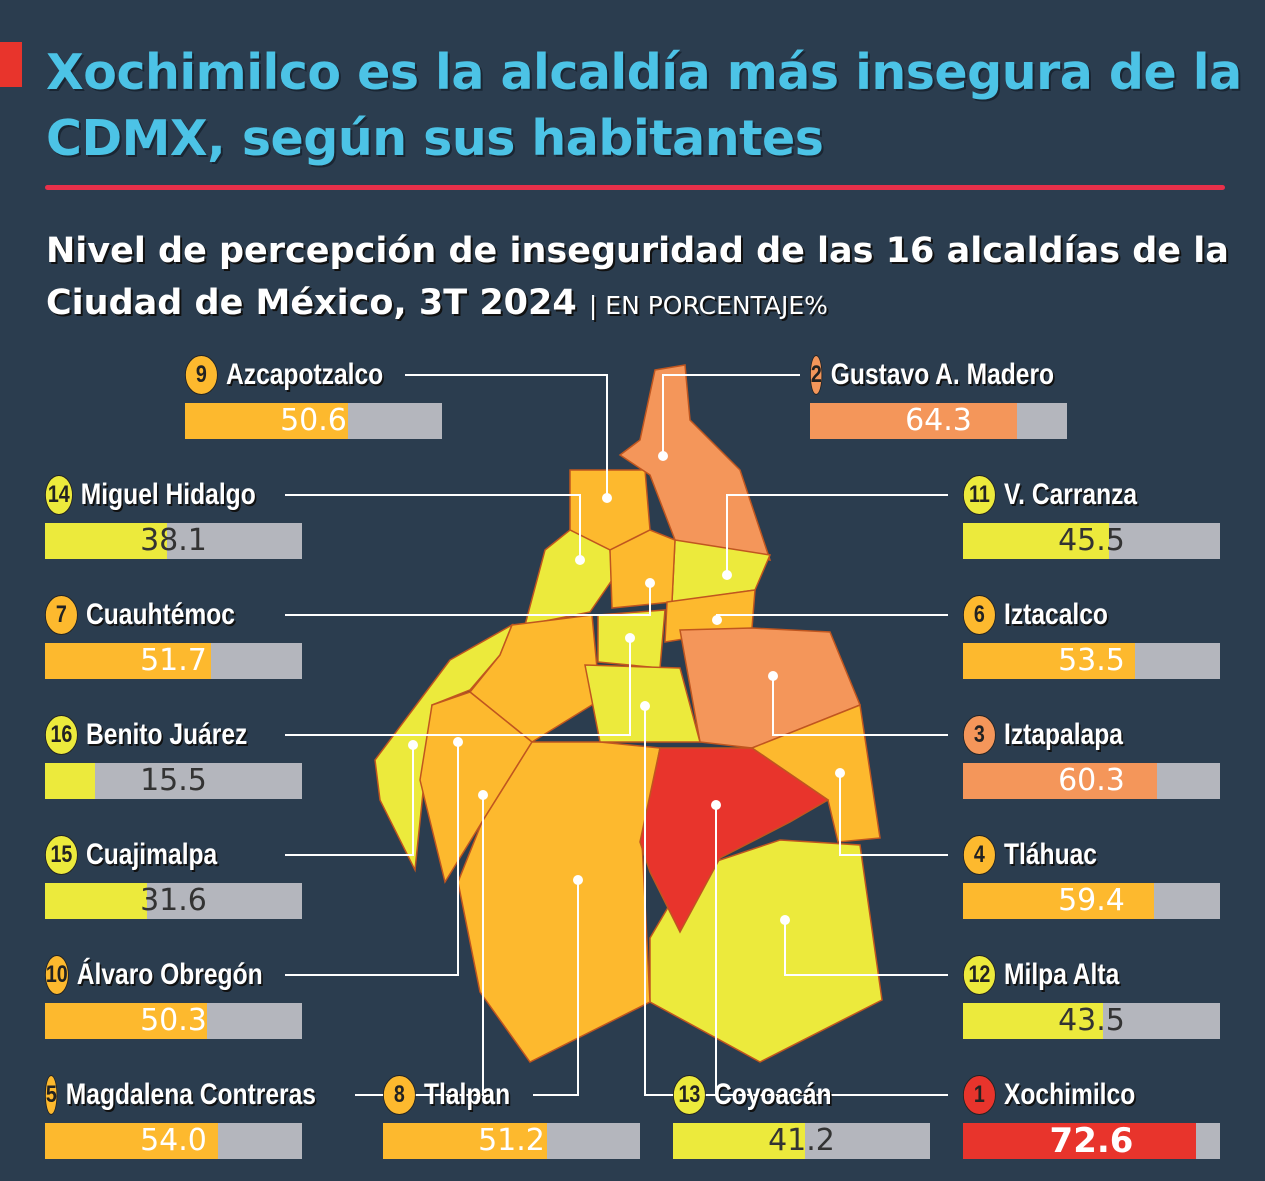 This screenshot has height=1181, width=1265. Describe the element at coordinates (578, 880) in the screenshot. I see `map-dot-tlalpan` at that location.